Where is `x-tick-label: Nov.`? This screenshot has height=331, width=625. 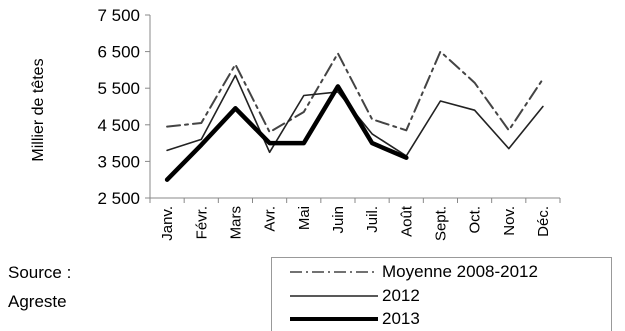
x-tick-label: Nov. is located at coordinates (509, 221).